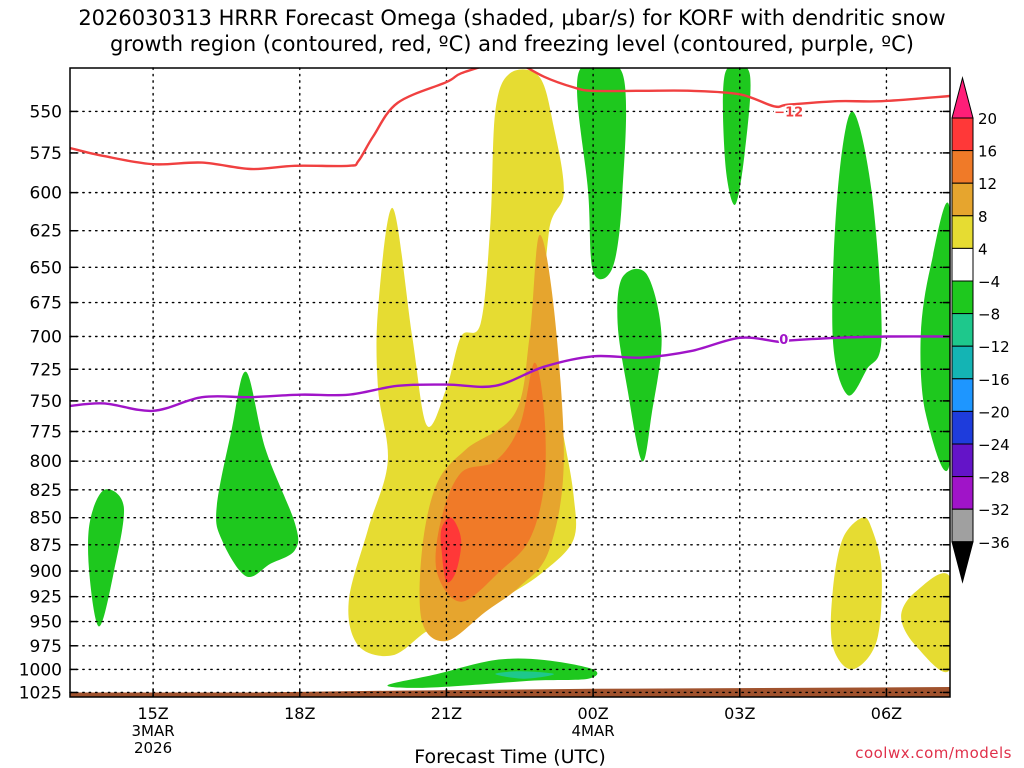 This screenshot has width=1024, height=768. I want to click on y-tick-label: 875, so click(46, 546).